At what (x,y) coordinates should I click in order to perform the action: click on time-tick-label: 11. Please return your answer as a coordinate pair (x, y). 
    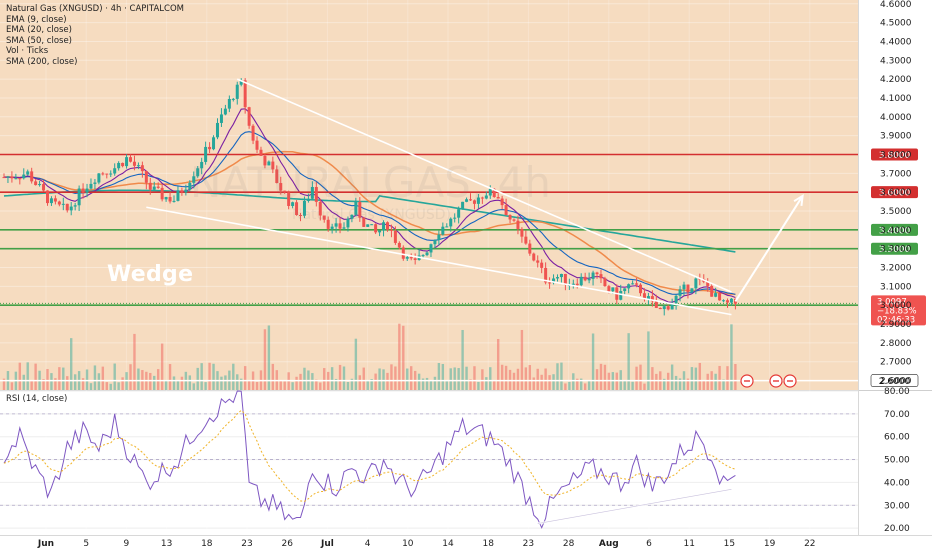
    Looking at the image, I should click on (688, 544).